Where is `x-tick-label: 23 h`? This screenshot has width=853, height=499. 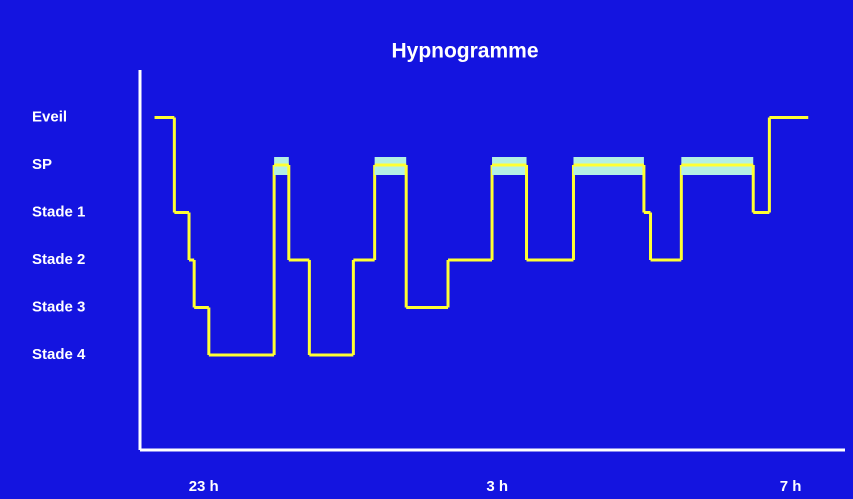 x-tick-label: 23 h is located at coordinates (204, 486).